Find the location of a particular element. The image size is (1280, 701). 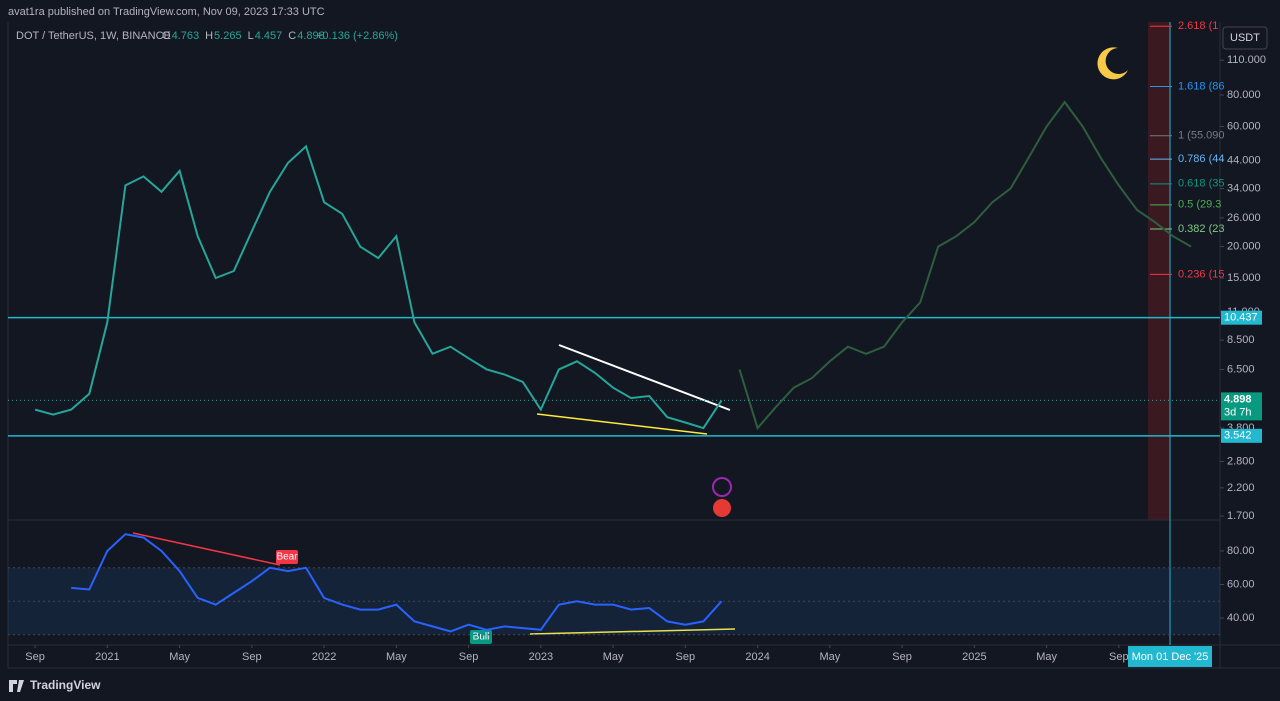

fib-label: 1 (55.090 is located at coordinates (1201, 136).